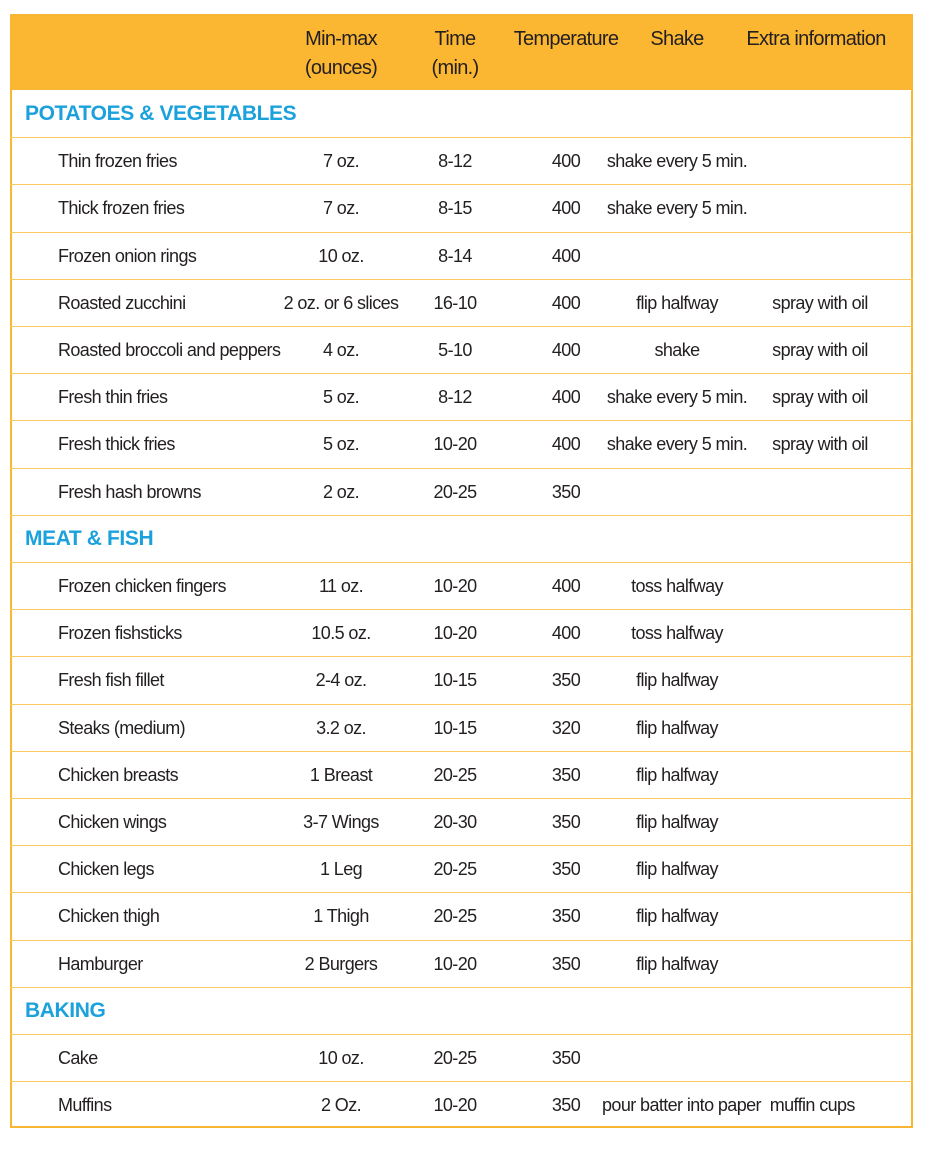 This screenshot has width=932, height=1160. Describe the element at coordinates (78, 1058) in the screenshot. I see `item-name: Cake` at that location.